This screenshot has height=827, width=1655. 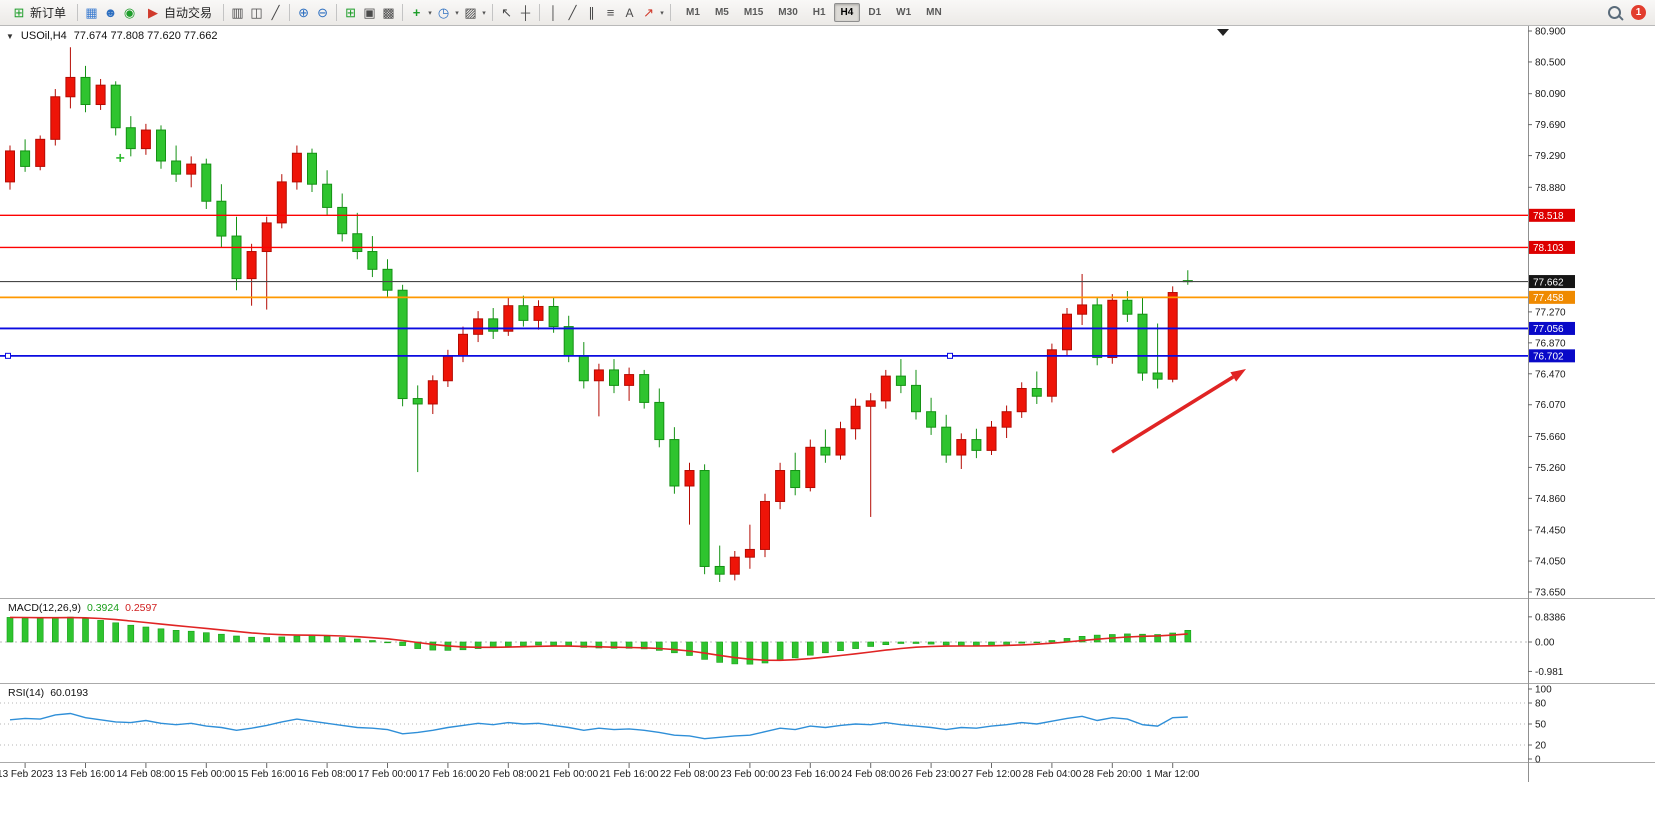 I want to click on svg-text: 17 Feb 16:00, so click(x=447, y=774).